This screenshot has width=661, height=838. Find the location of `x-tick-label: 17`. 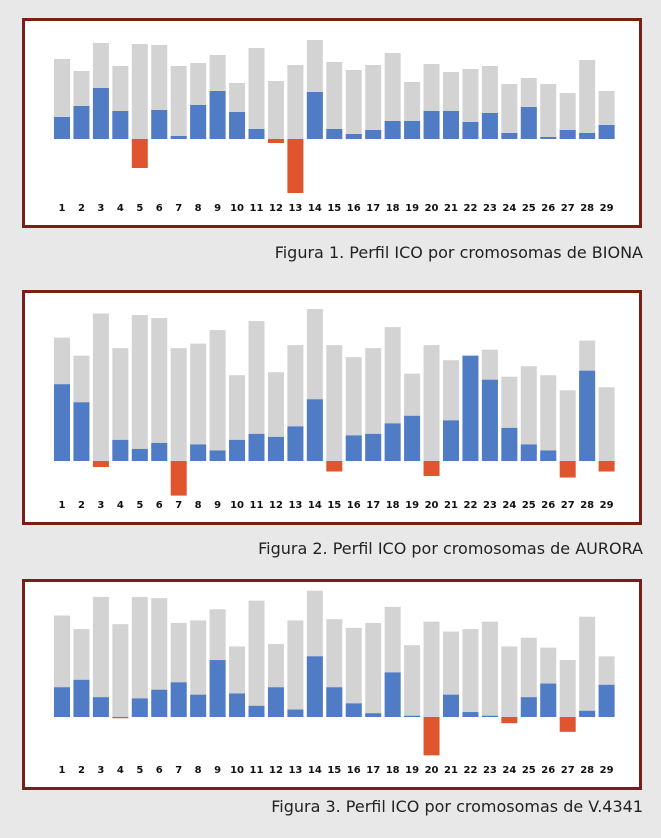

x-tick-label: 17 is located at coordinates (373, 770).